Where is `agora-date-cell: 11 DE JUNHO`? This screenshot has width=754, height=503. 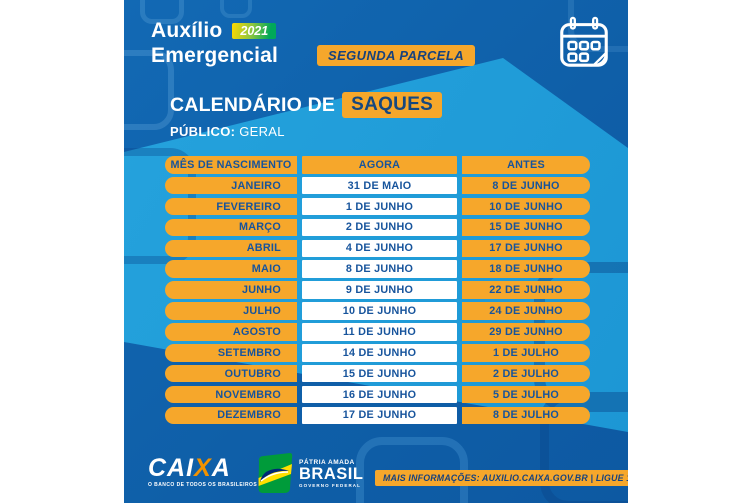 agora-date-cell: 11 DE JUNHO is located at coordinates (379, 332).